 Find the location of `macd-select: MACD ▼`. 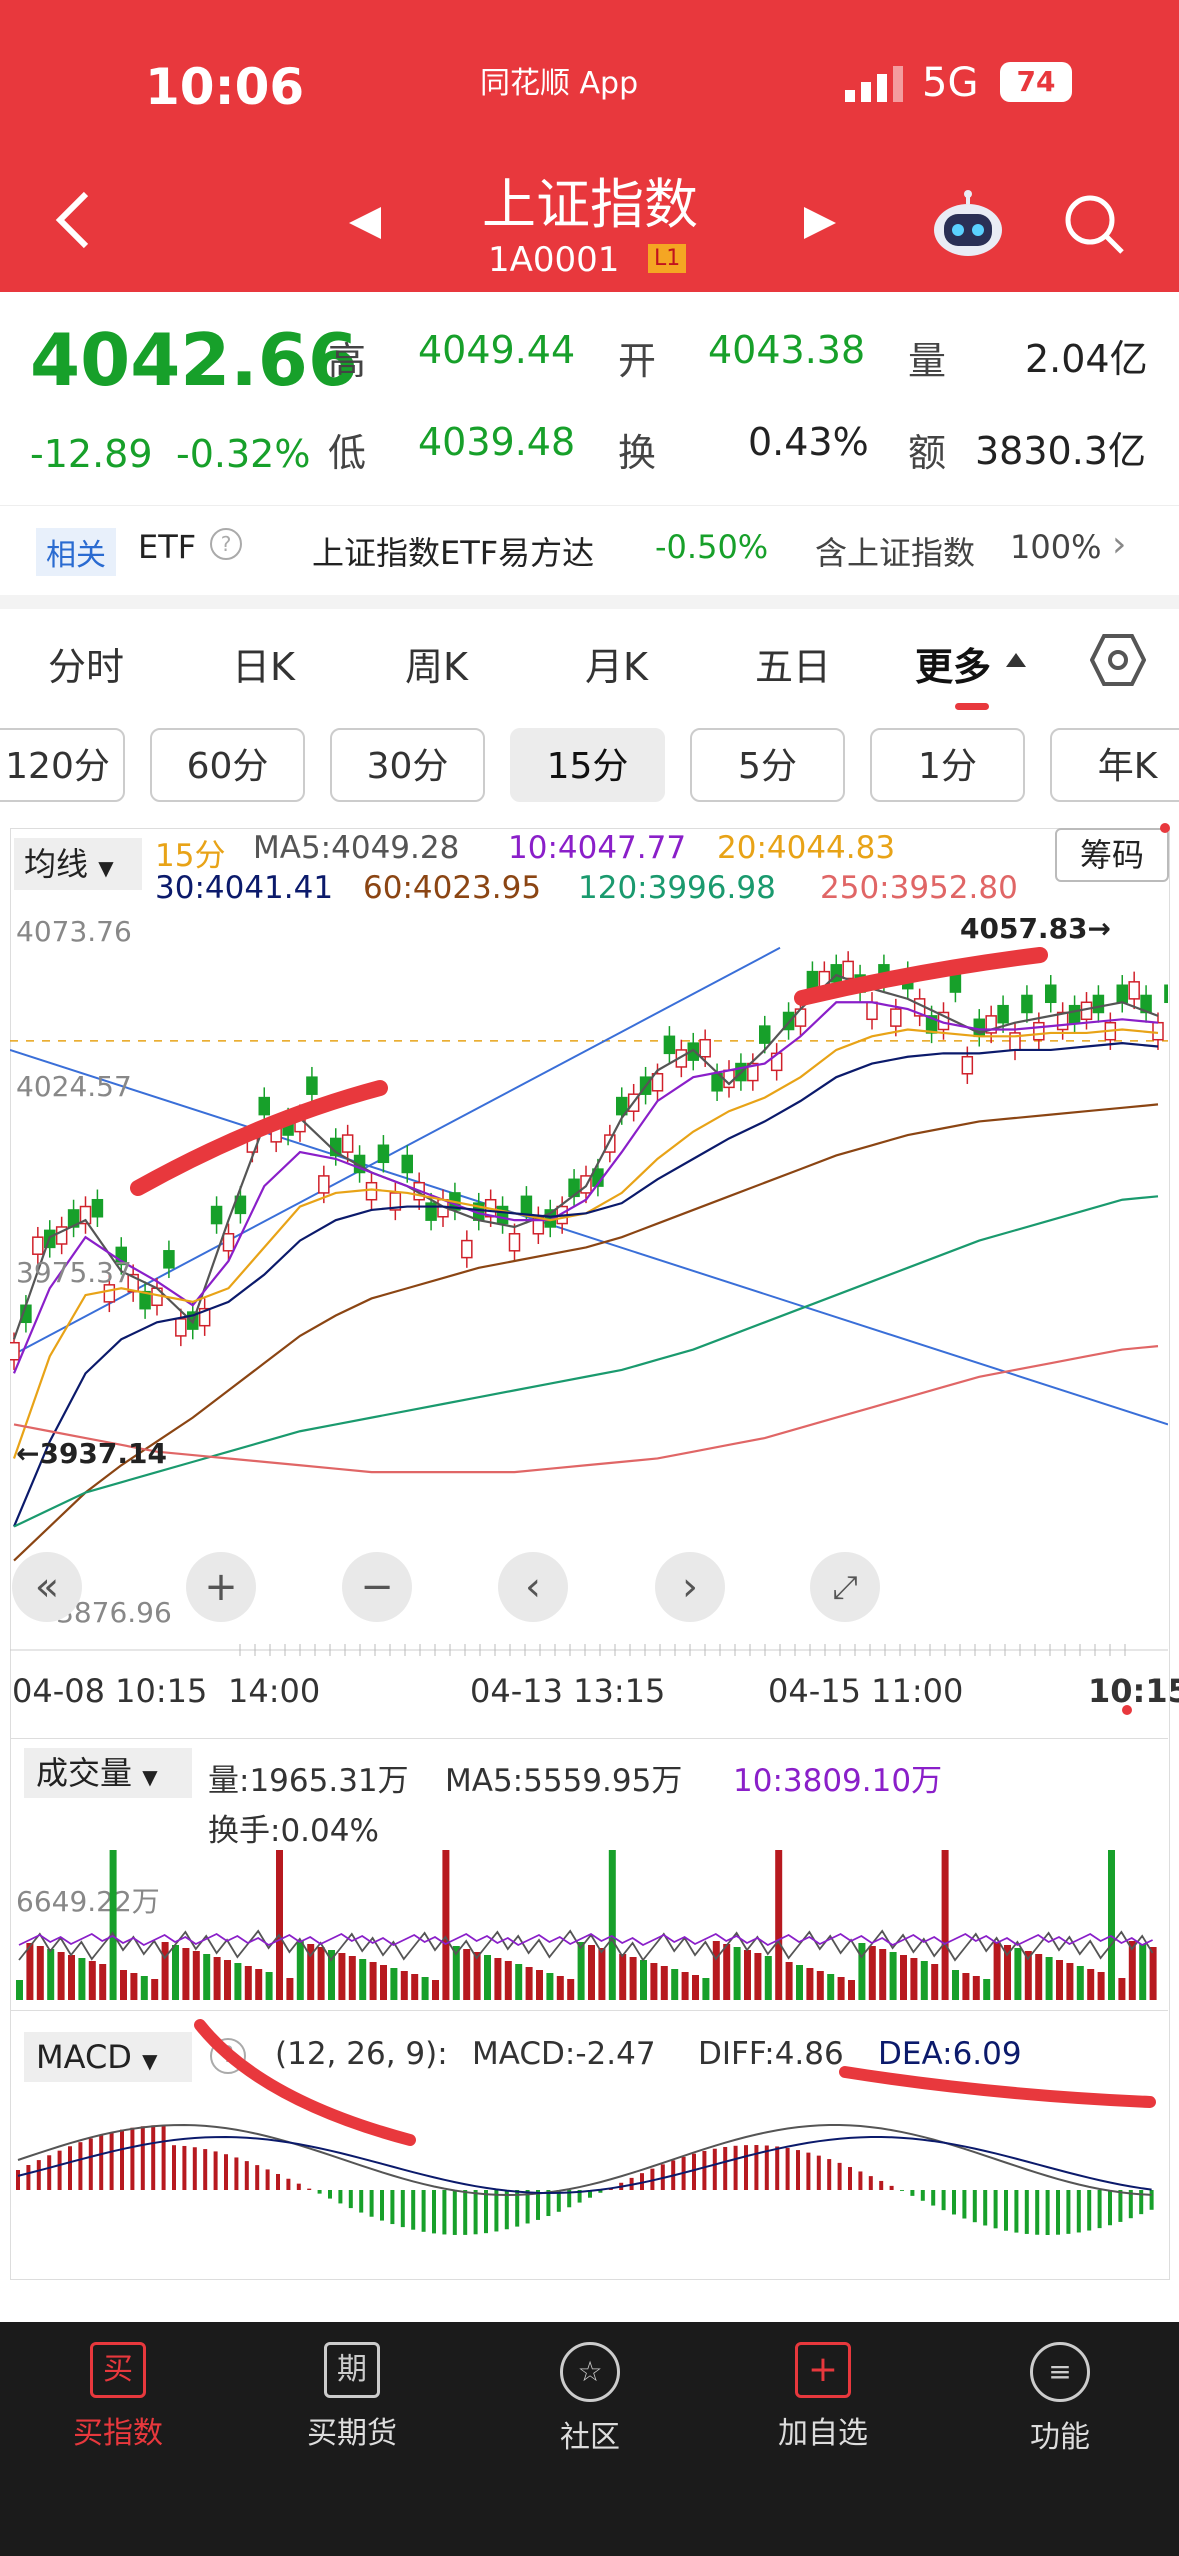

macd-select: MACD ▼ is located at coordinates (108, 2057).